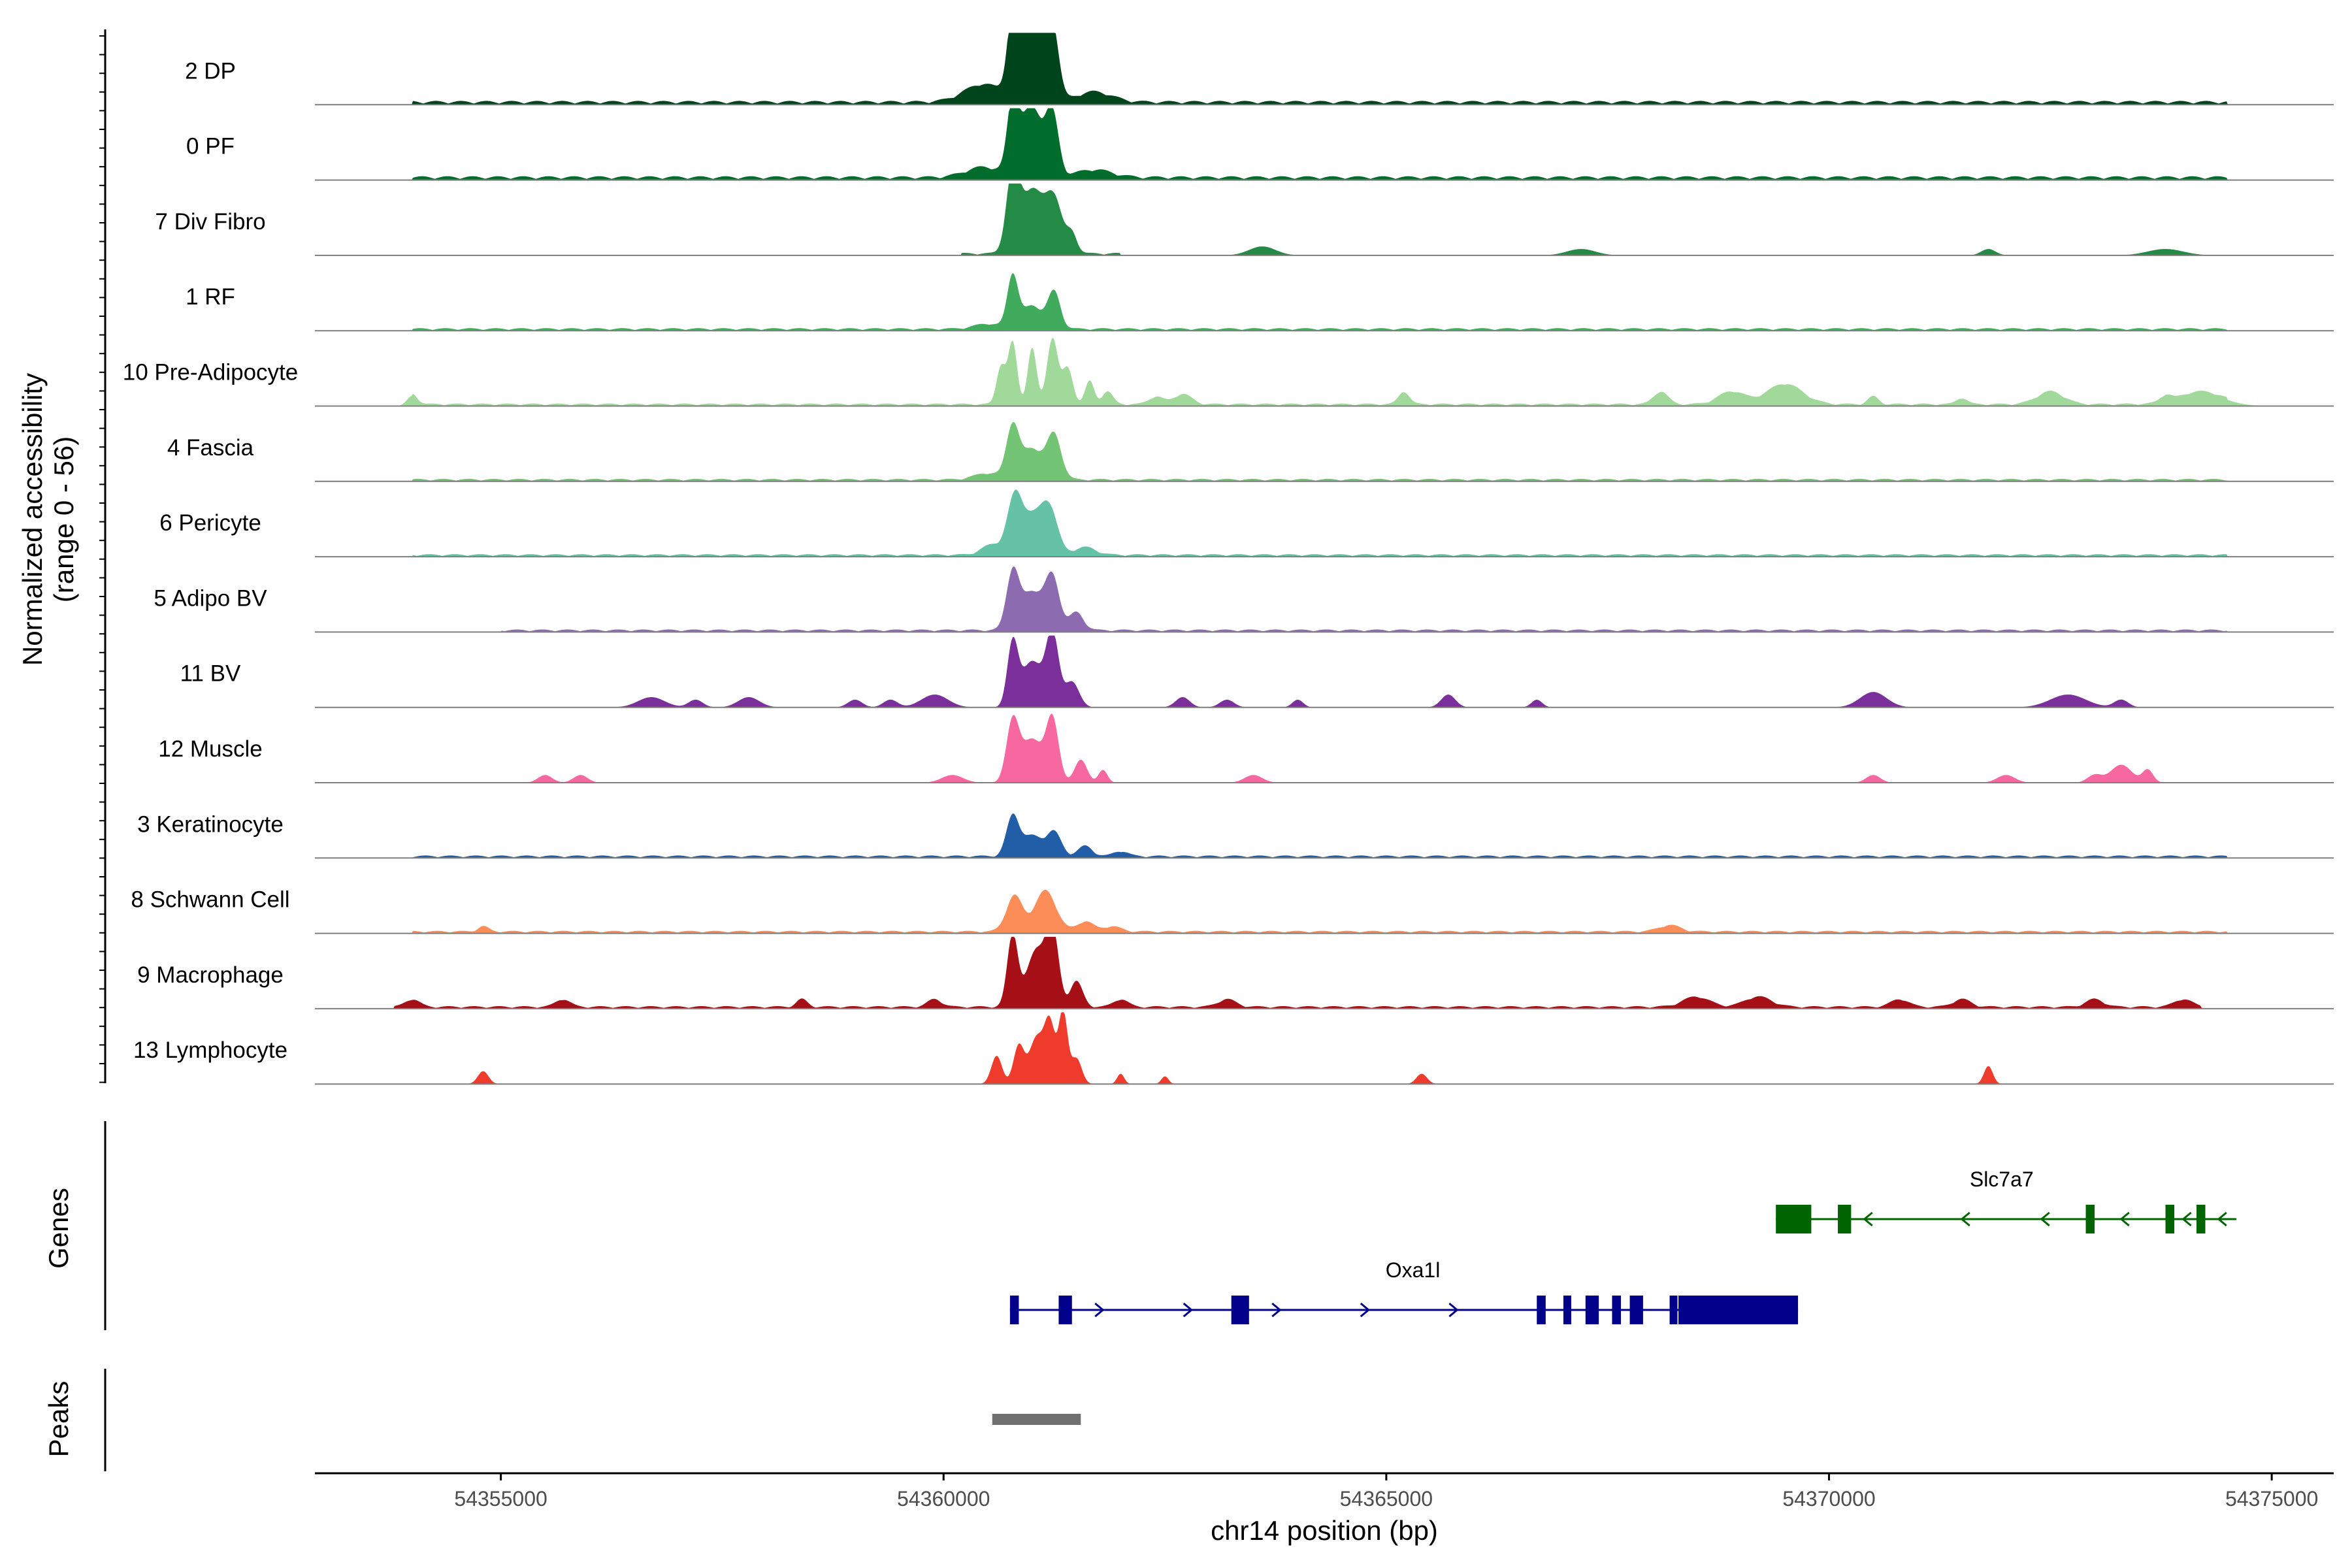  What do you see at coordinates (210, 900) in the screenshot?
I see `track-label-8-schwann-cell: 8 Schwann Cell` at bounding box center [210, 900].